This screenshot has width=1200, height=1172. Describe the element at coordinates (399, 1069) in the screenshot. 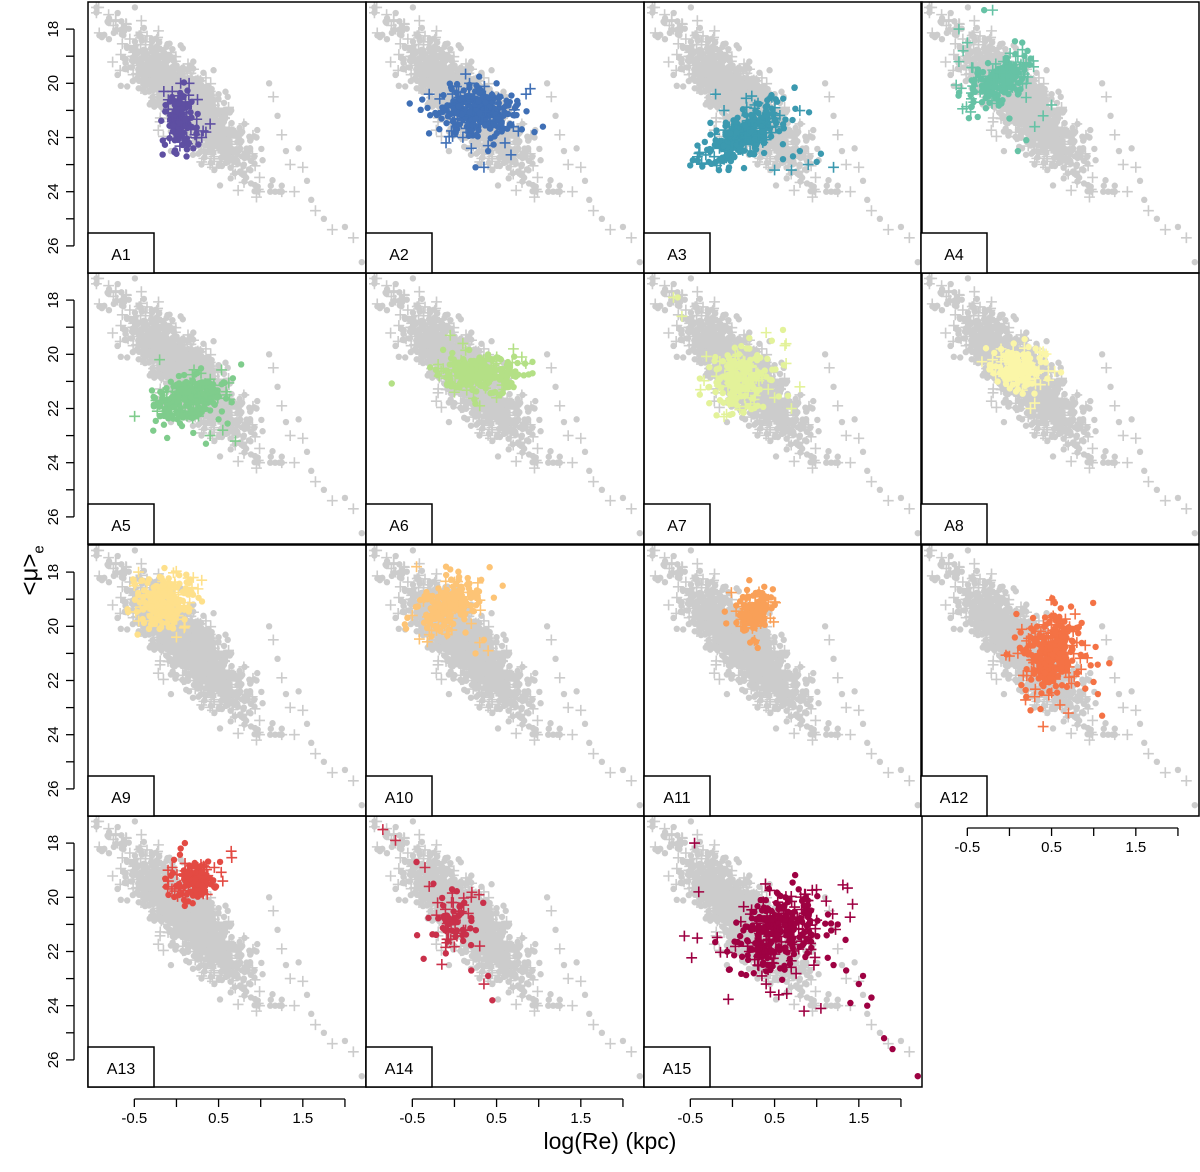

I see `panel-A14-label: A14` at that location.